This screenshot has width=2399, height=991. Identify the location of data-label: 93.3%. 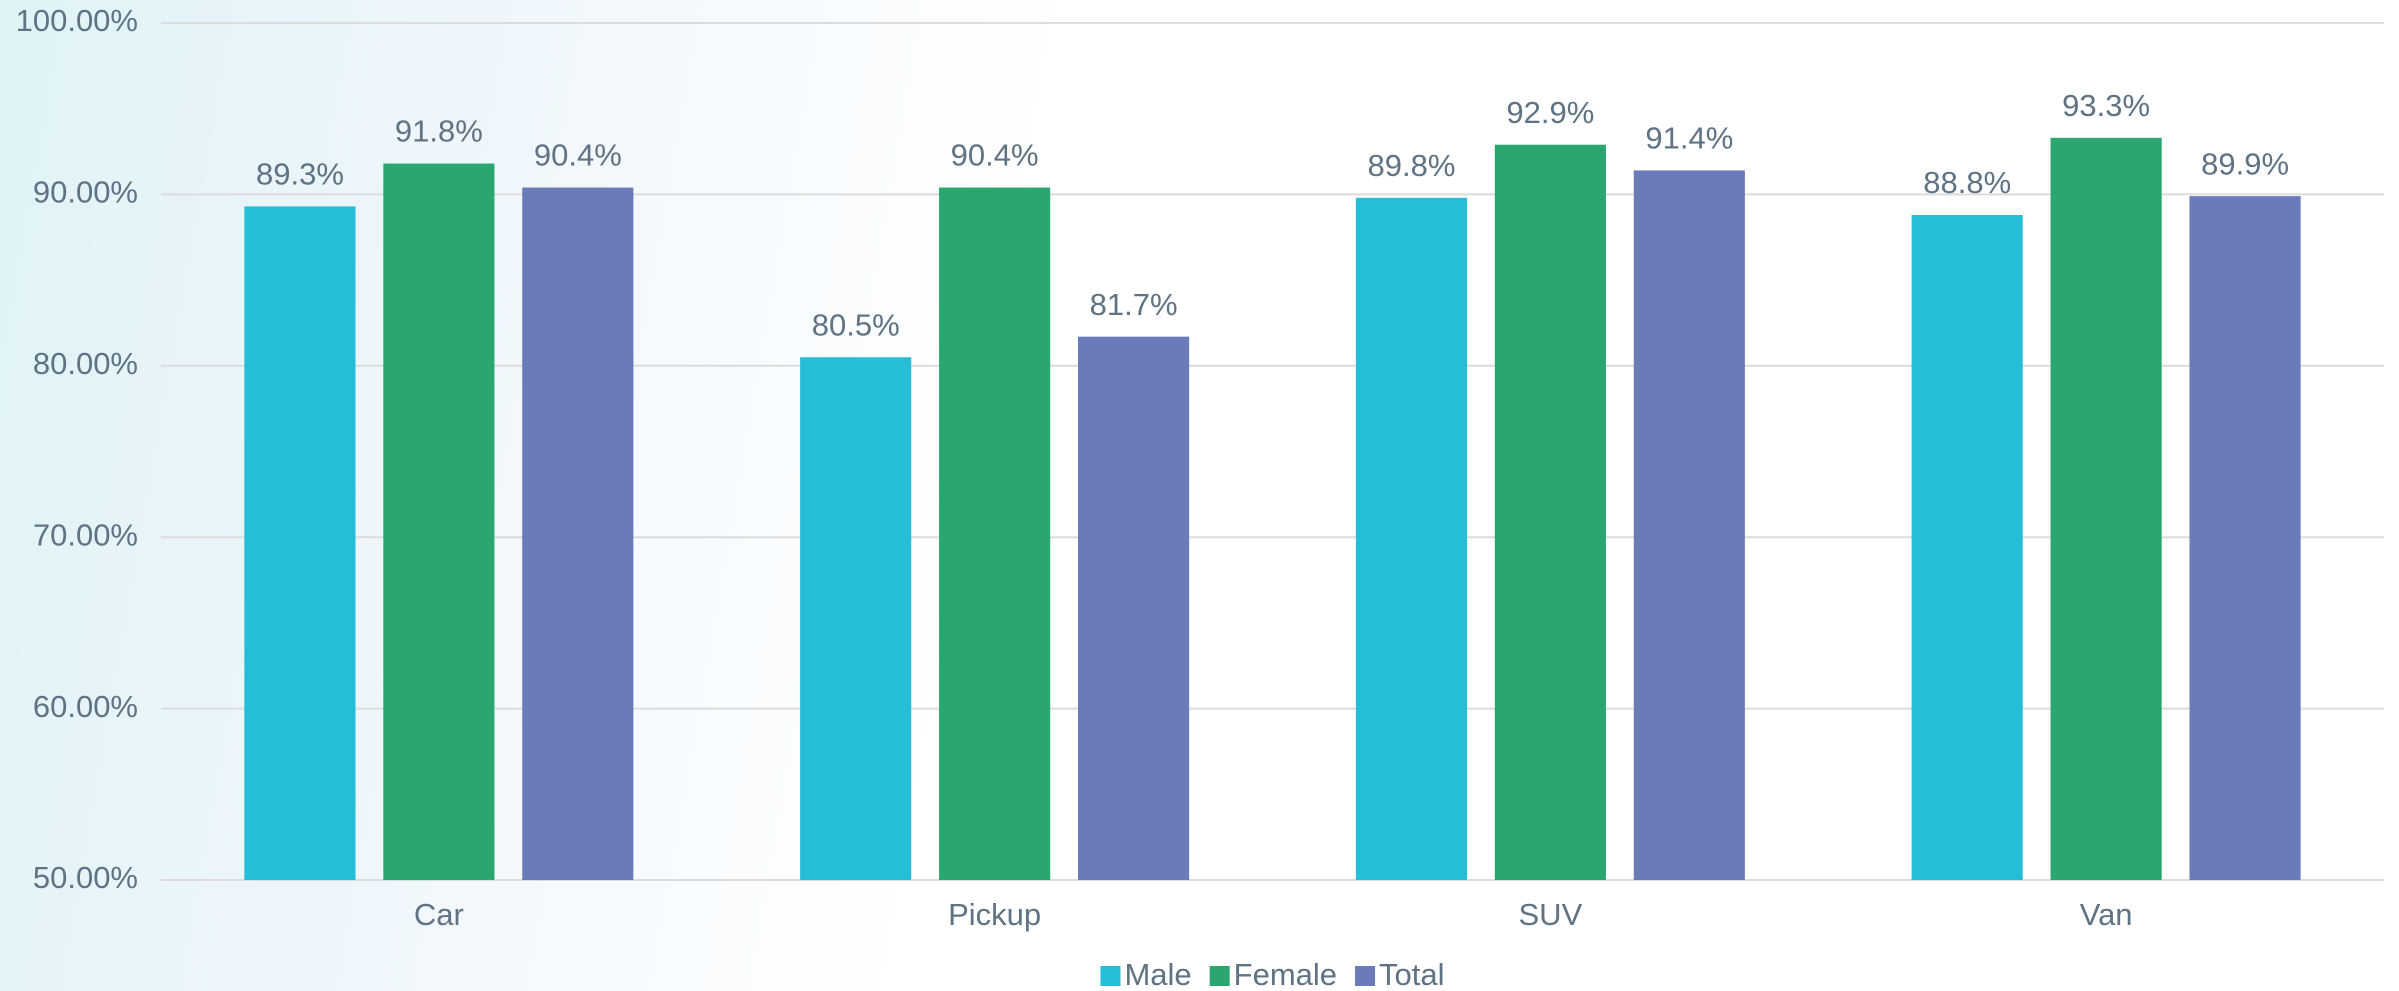
(2106, 105).